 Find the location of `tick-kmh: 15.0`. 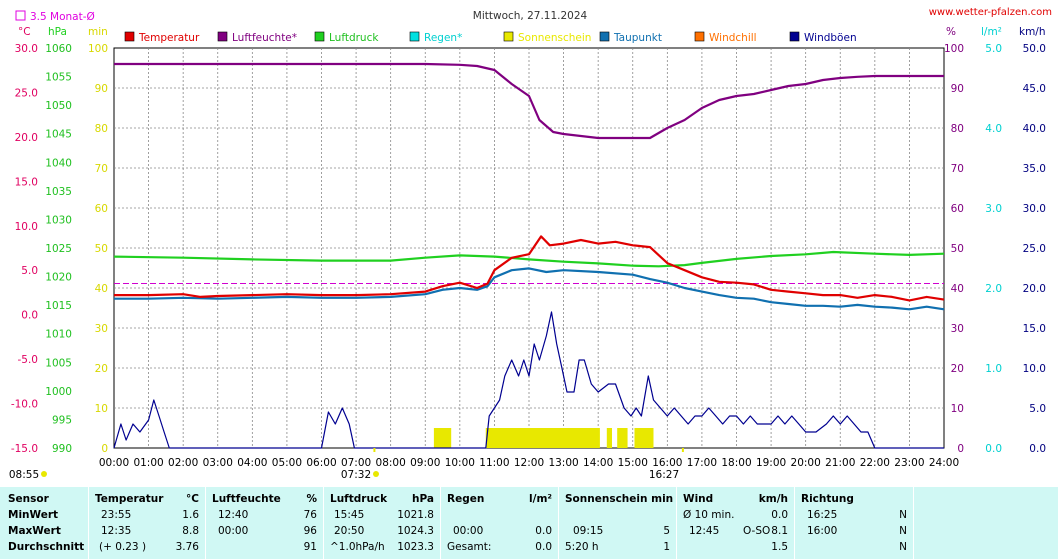

tick-kmh: 15.0 is located at coordinates (1034, 329).